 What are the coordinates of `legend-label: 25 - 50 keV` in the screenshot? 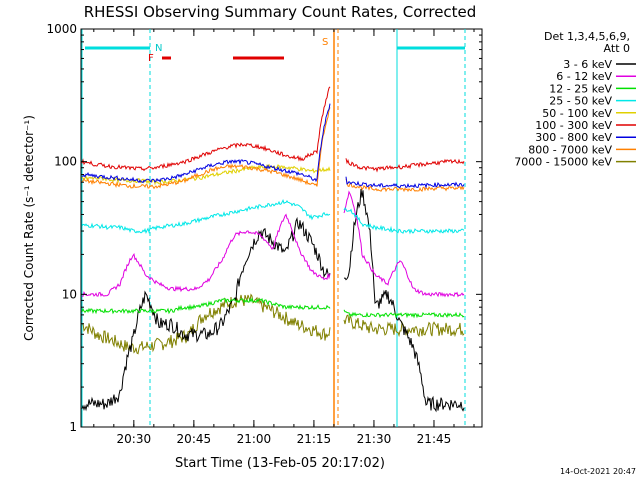 It's located at (580, 101).